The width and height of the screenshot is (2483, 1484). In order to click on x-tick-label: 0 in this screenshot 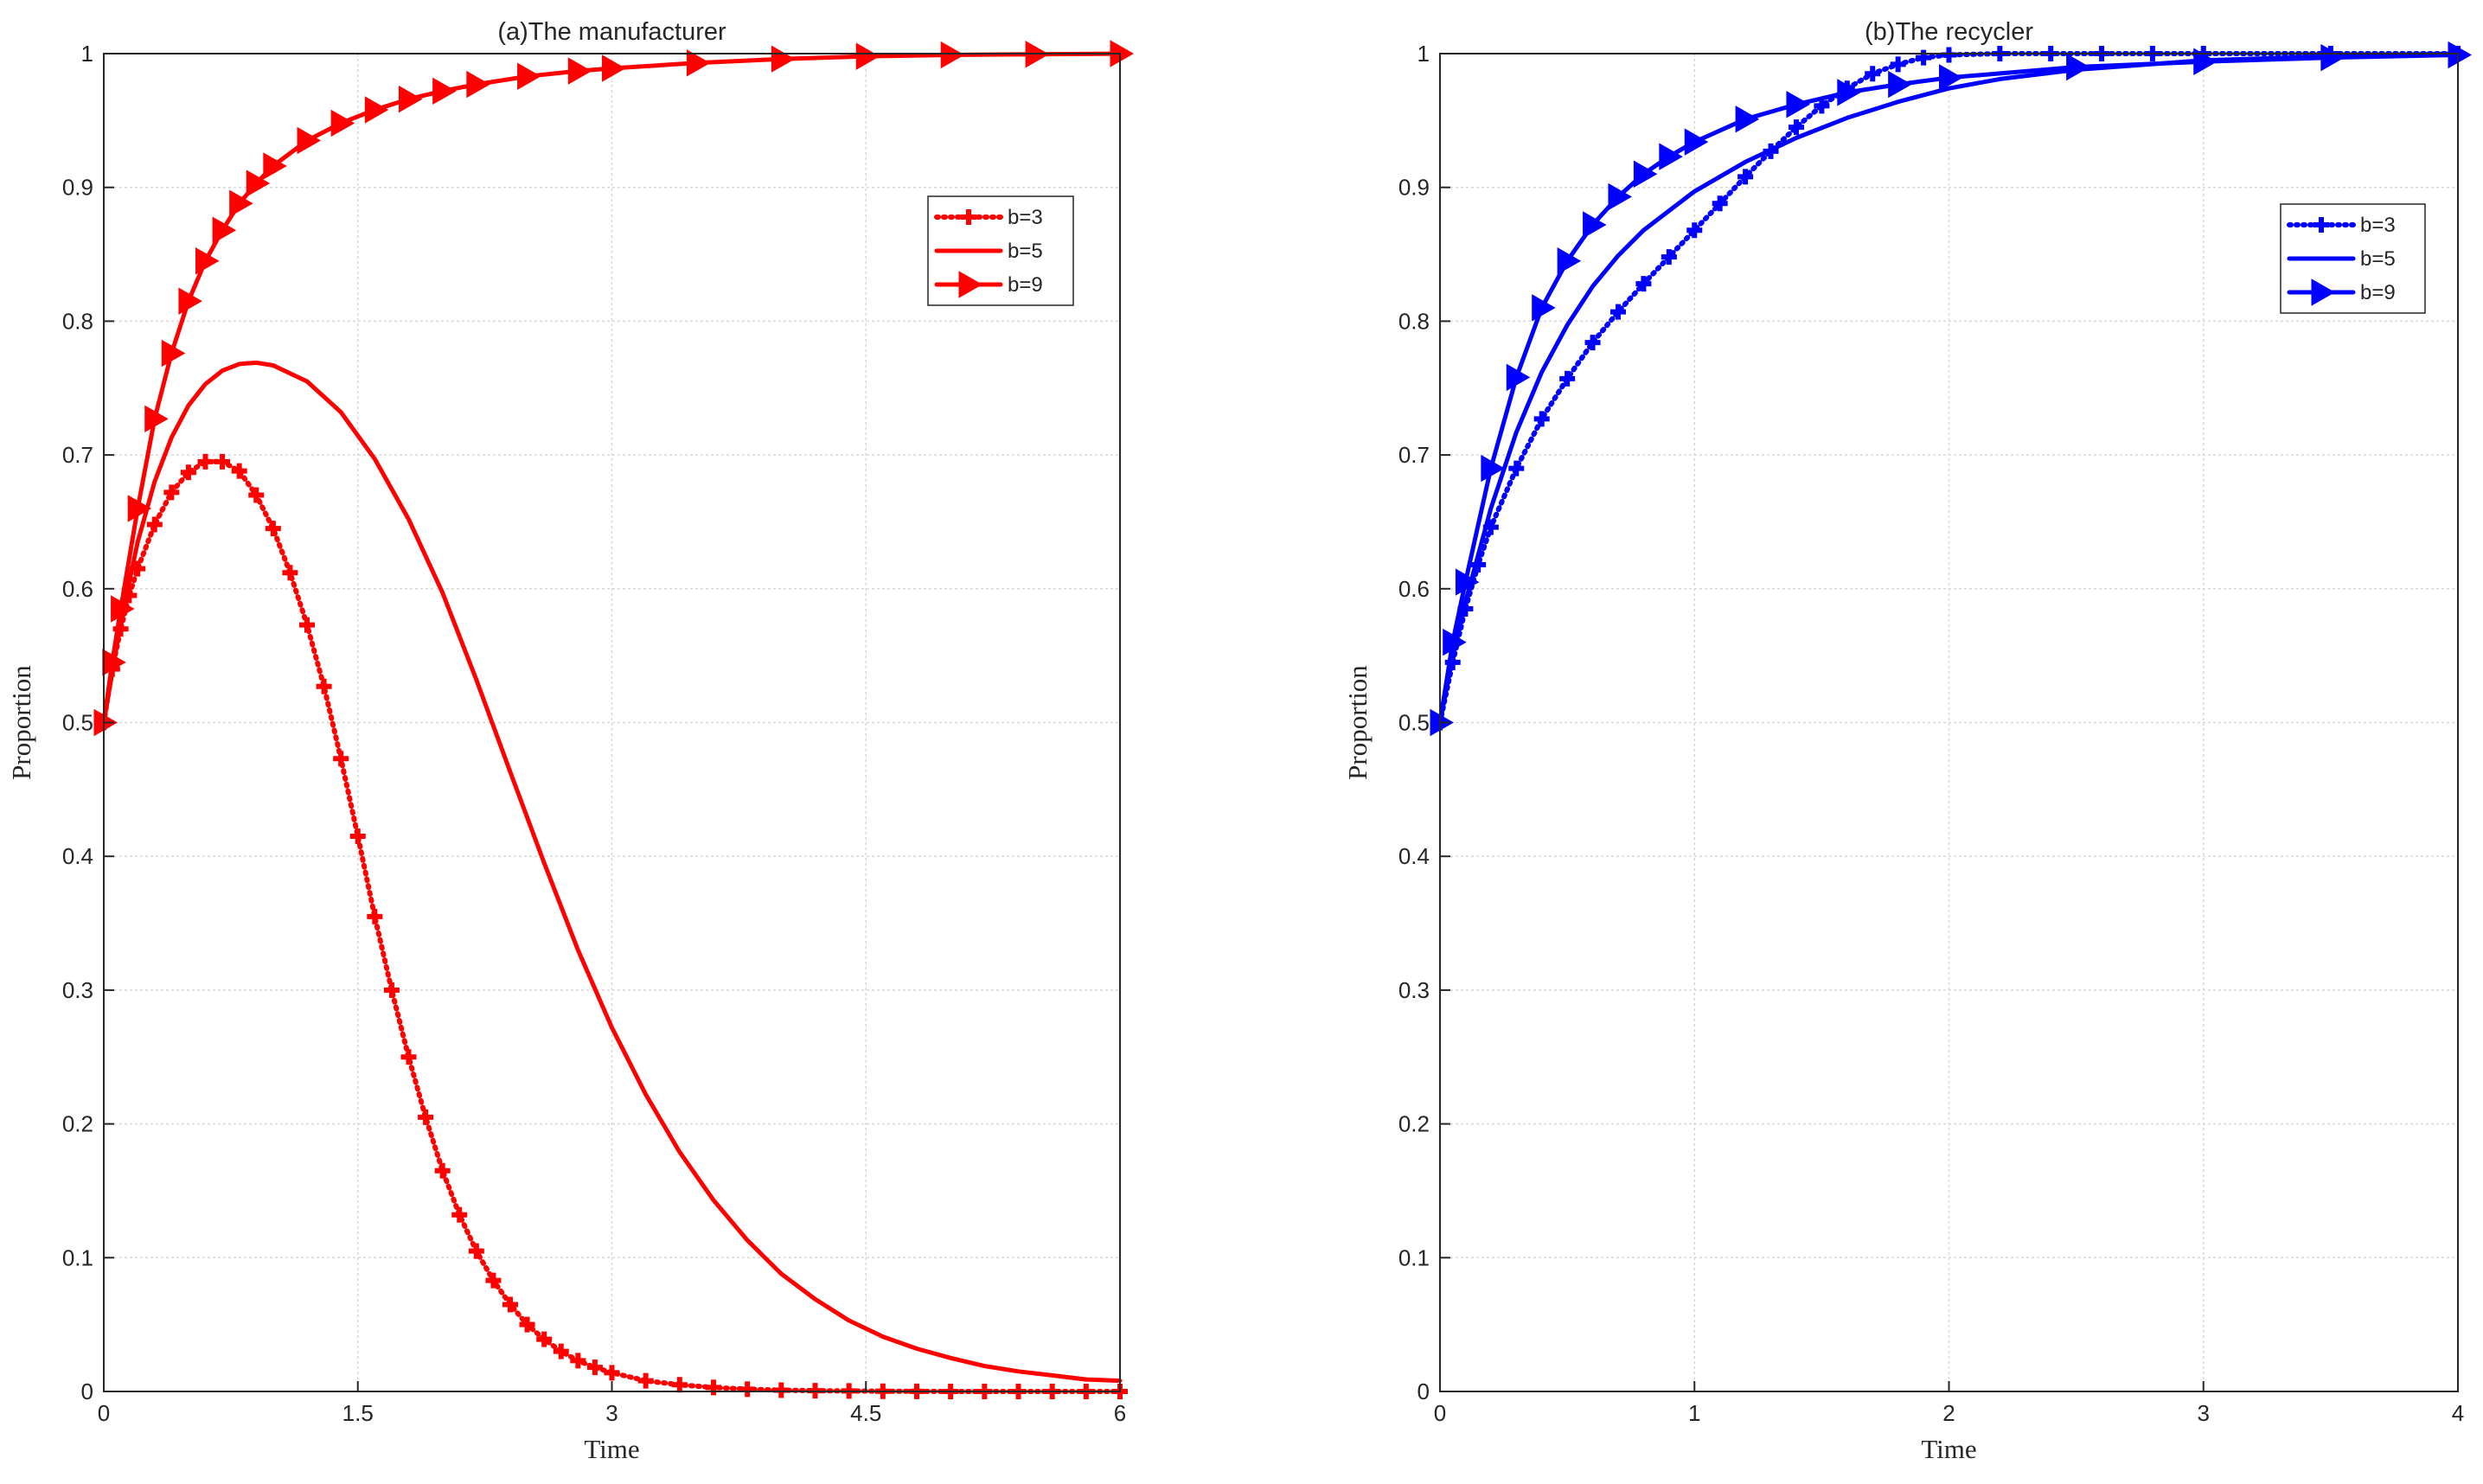, I will do `click(104, 1413)`.